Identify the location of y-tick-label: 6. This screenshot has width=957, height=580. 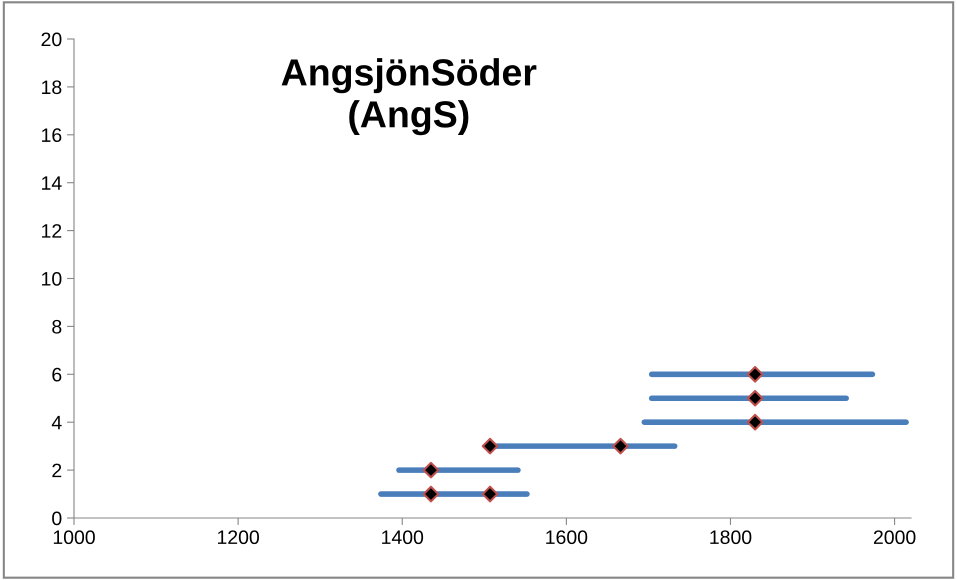
(57, 375).